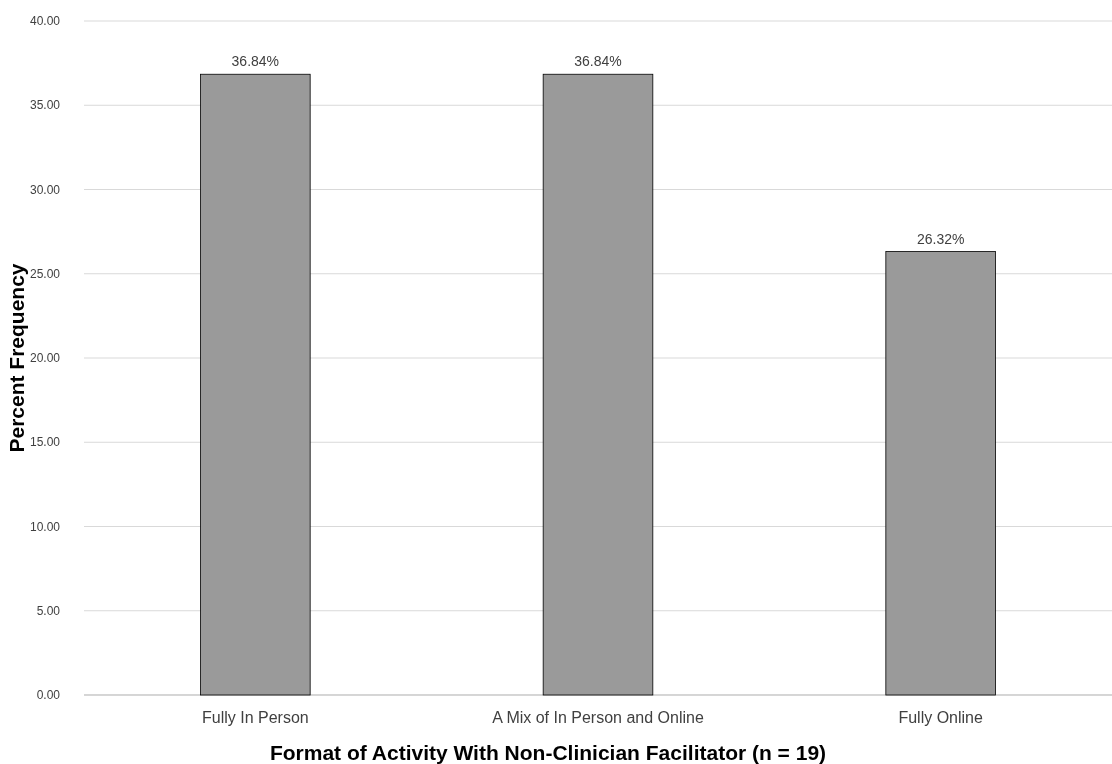 The height and width of the screenshot is (764, 1112). I want to click on y-tick-label: 20.00, so click(45, 358).